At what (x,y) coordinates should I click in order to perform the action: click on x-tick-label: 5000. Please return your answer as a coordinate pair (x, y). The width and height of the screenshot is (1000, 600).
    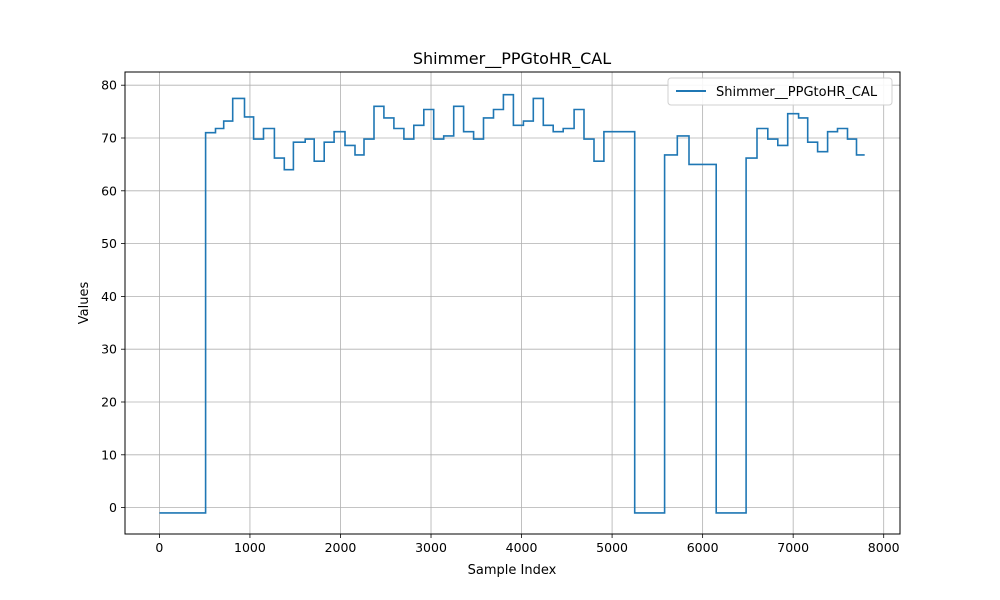
    Looking at the image, I should click on (612, 547).